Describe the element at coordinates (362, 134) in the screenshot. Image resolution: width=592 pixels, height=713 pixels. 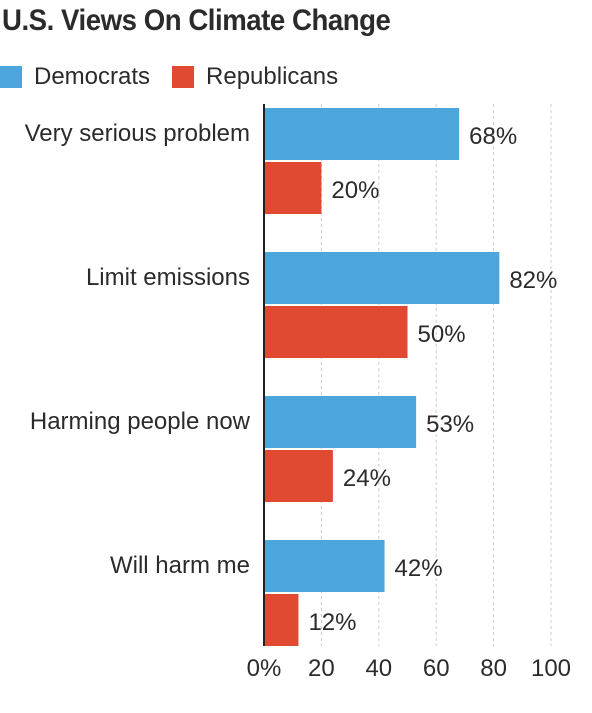
I see `bar-democrats-very-serious-problem` at that location.